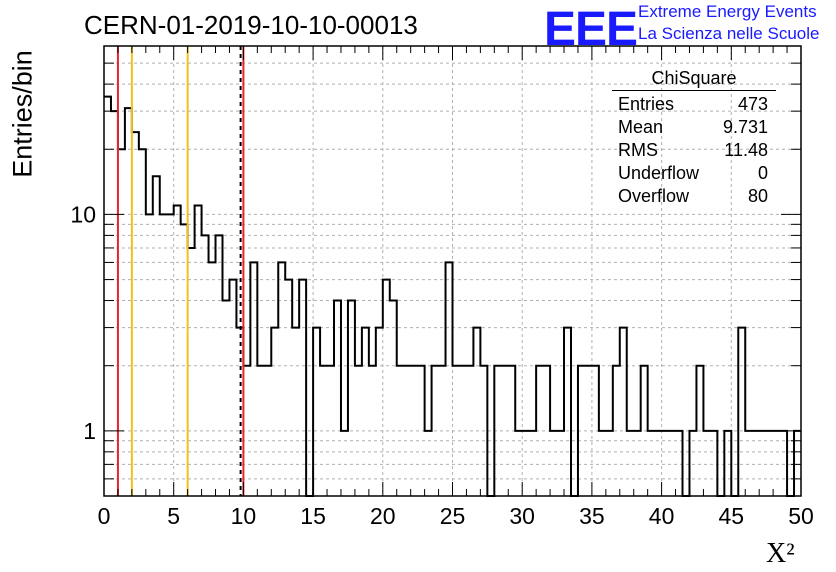 This screenshot has width=836, height=572. Describe the element at coordinates (244, 516) in the screenshot. I see `x-tick-label: 10` at that location.